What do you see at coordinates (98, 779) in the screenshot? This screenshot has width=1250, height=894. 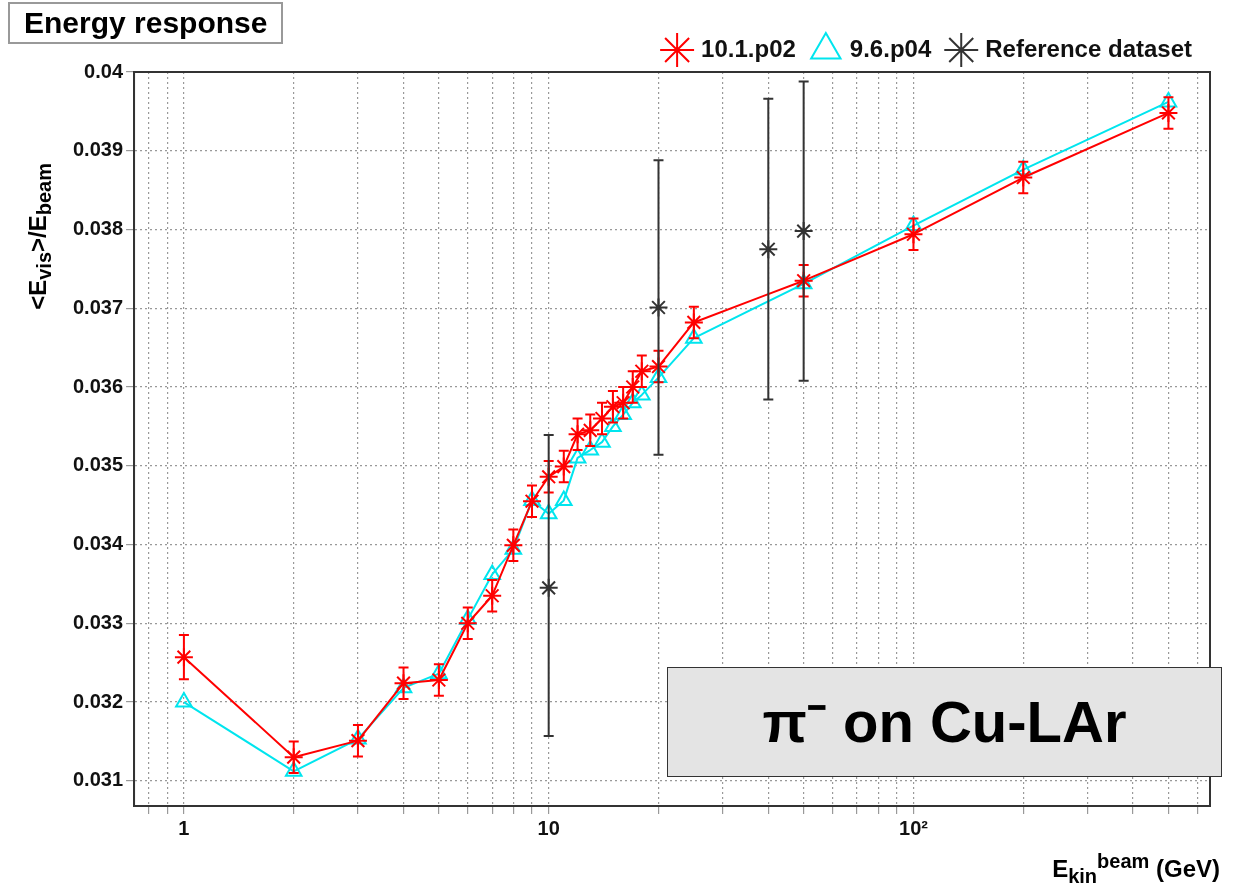 I see `y-tick-label: 0.031` at bounding box center [98, 779].